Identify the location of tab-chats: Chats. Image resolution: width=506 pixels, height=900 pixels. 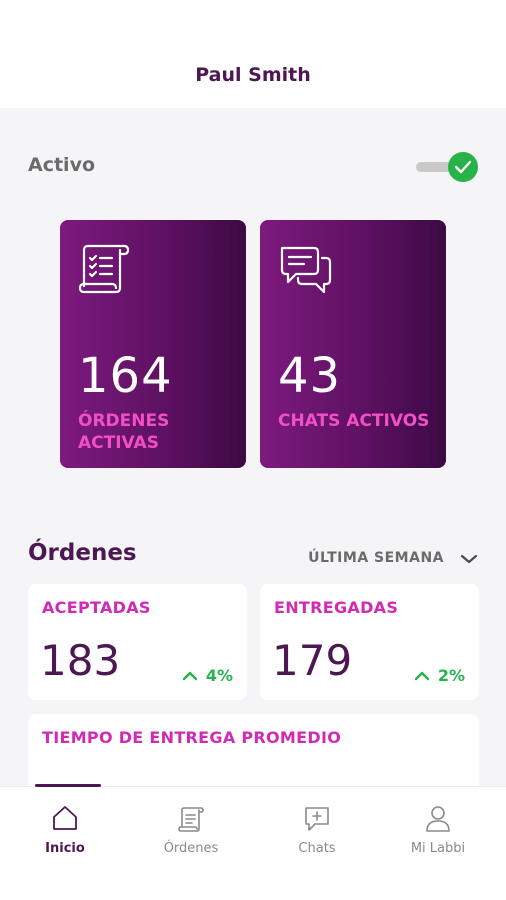
(317, 827).